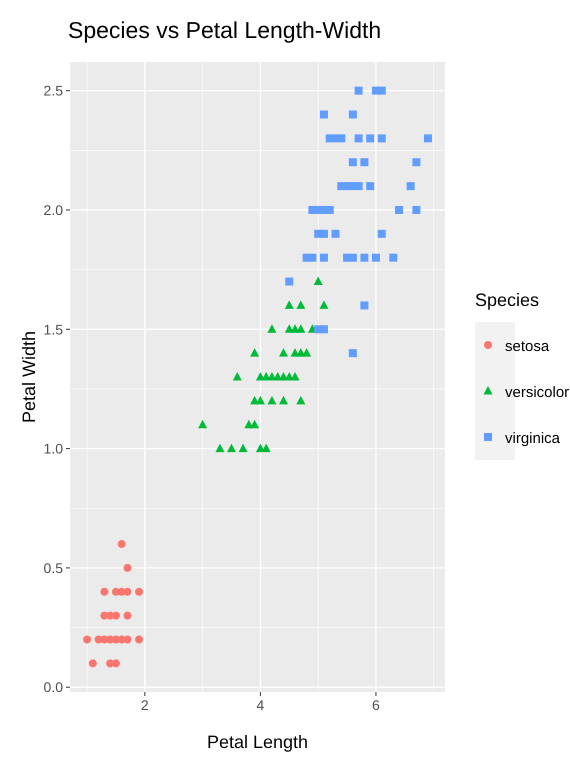 The width and height of the screenshot is (570, 758). Describe the element at coordinates (376, 705) in the screenshot. I see `x-tick-label: 6` at that location.